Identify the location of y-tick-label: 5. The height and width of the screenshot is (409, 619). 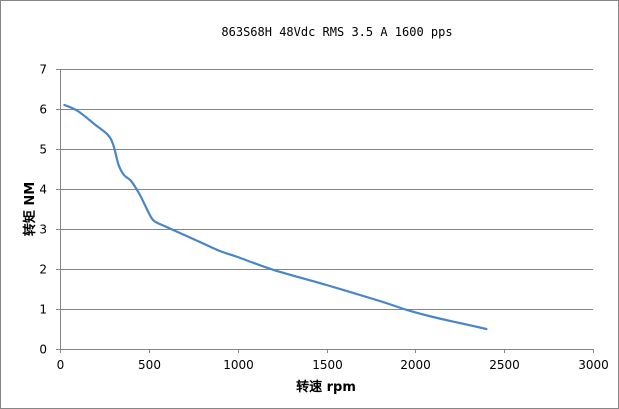
(43, 150).